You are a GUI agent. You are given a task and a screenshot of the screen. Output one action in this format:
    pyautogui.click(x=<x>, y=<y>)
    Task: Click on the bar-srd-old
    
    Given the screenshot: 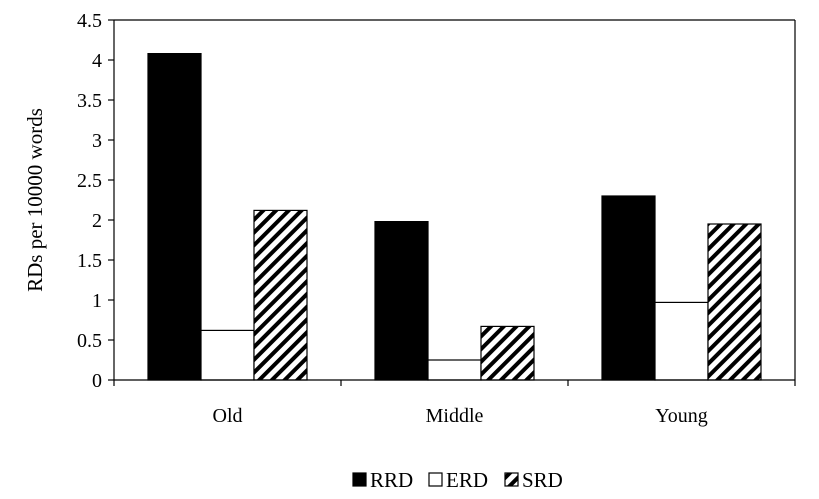 What is the action you would take?
    pyautogui.click(x=280, y=295)
    